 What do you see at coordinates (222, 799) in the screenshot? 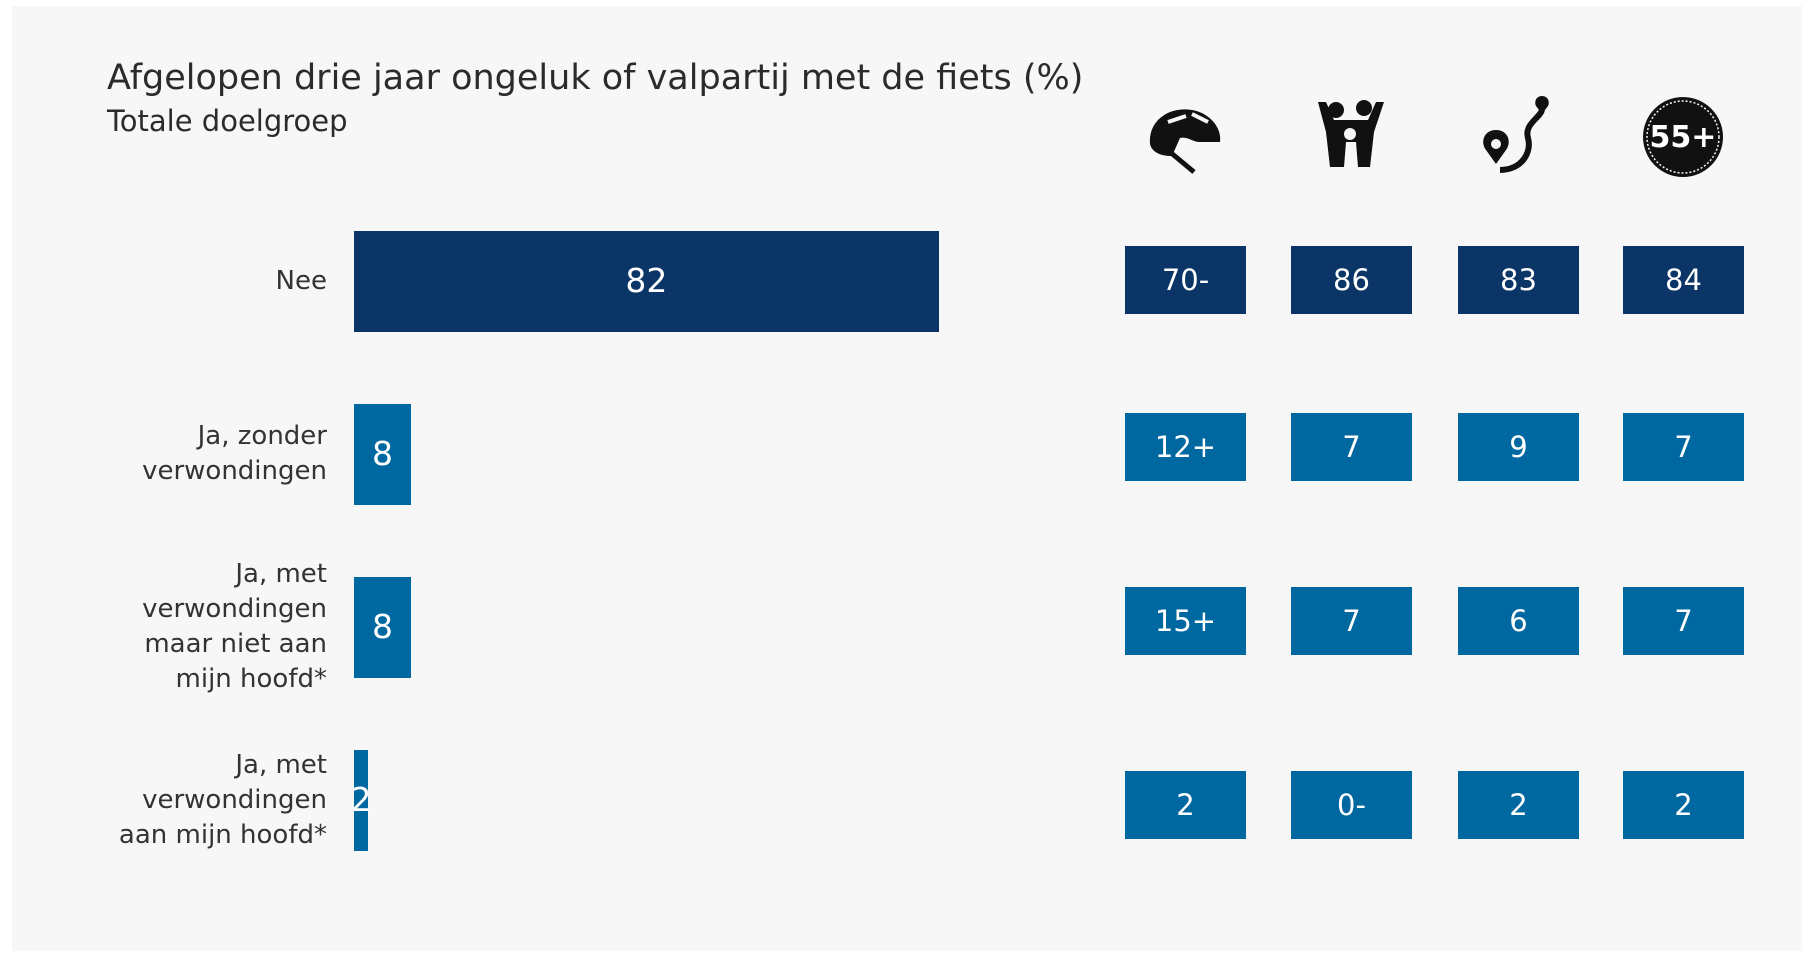
I see `category-label: Ja, met verwondingen aan mijn hoofd*` at bounding box center [222, 799].